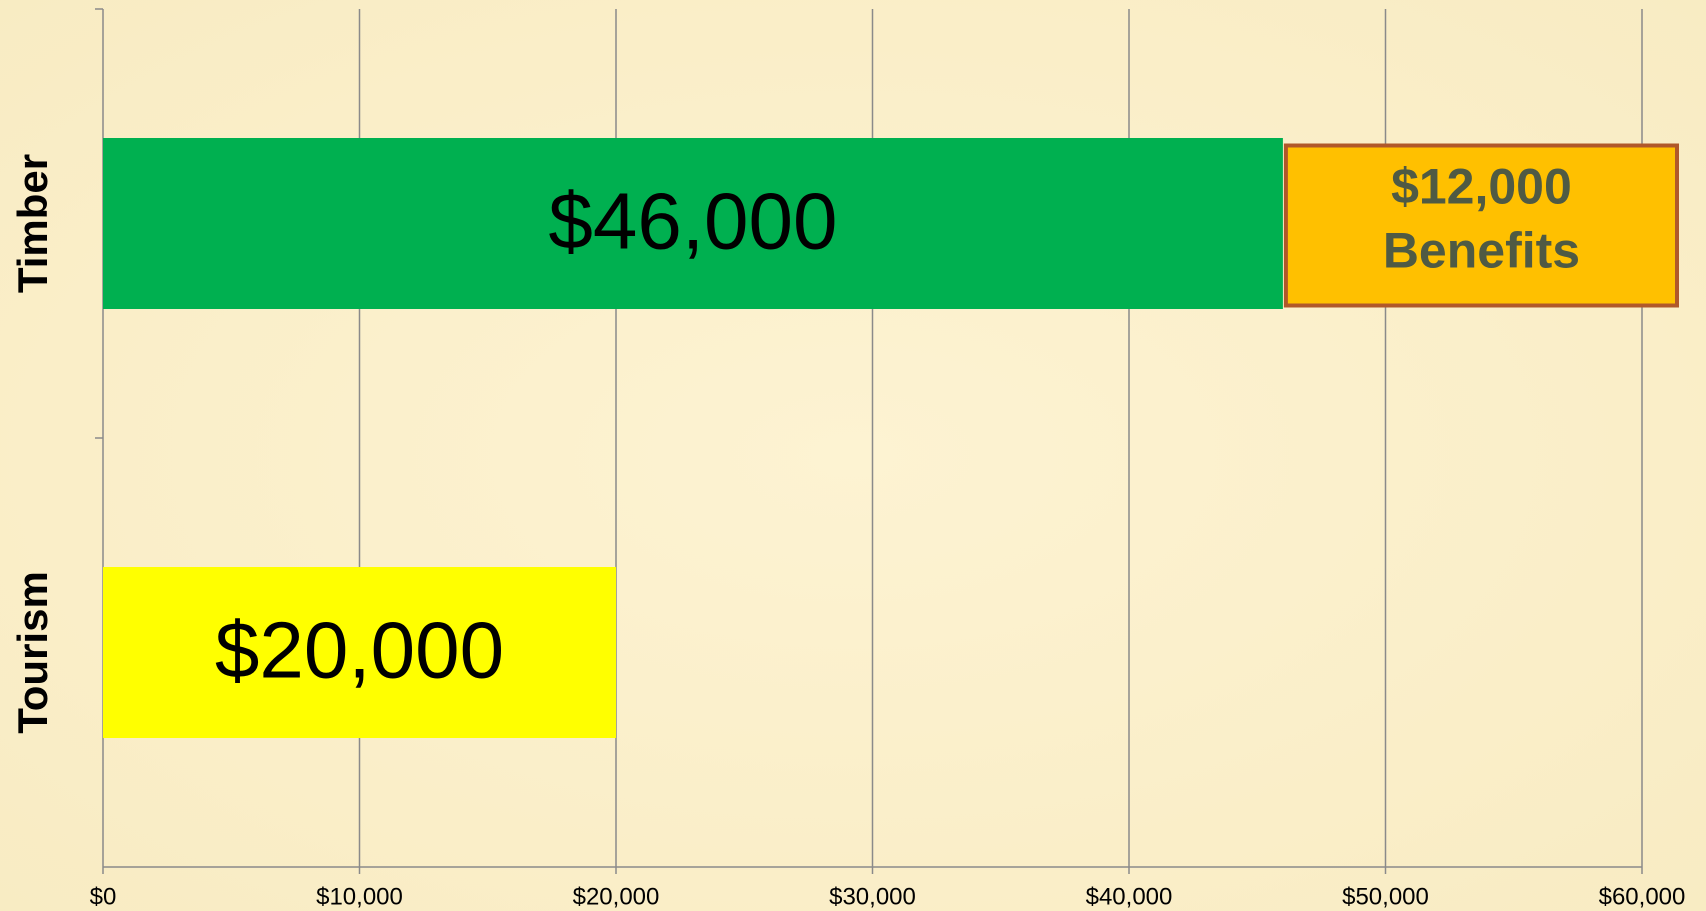 This screenshot has height=911, width=1706. Describe the element at coordinates (32, 223) in the screenshot. I see `category-label: Timber` at that location.